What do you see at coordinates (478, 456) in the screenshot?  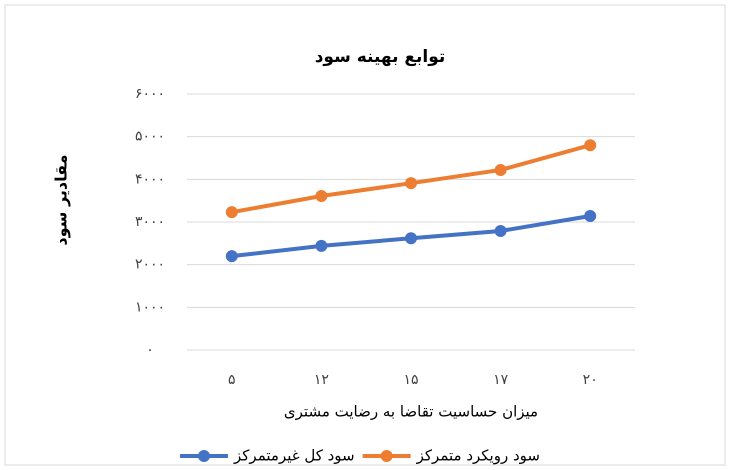 I see `legend-label: سود رویکرد متمرکز` at bounding box center [478, 456].